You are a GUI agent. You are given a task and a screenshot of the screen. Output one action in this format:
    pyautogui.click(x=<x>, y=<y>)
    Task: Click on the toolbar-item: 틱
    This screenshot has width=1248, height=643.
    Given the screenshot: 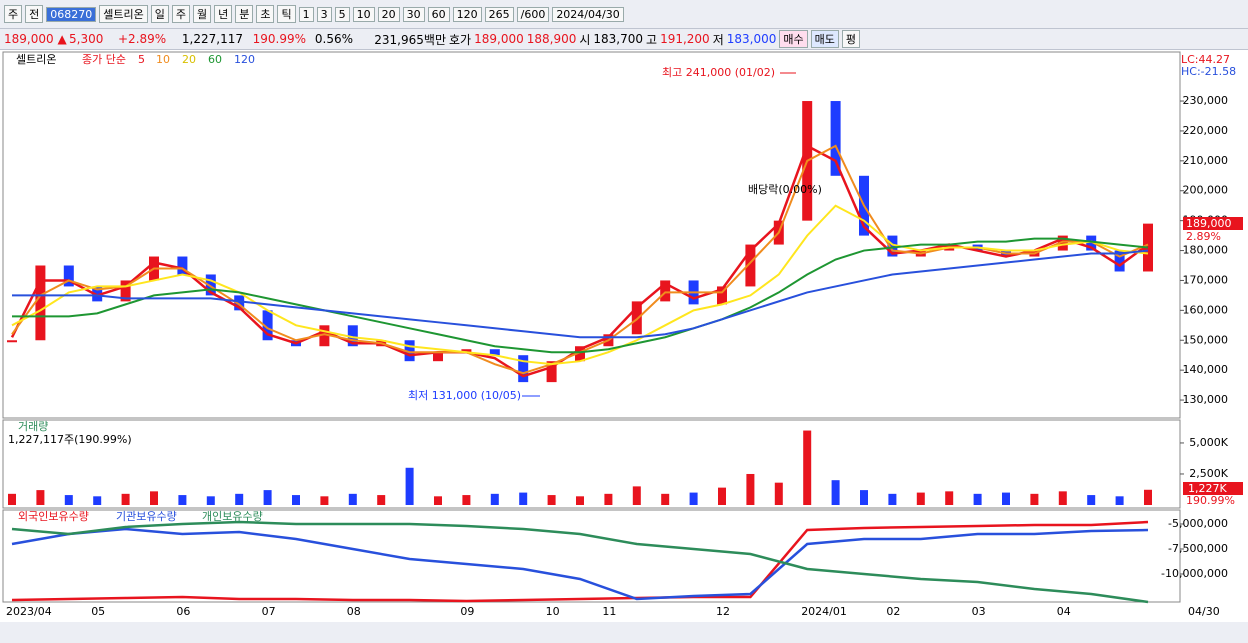 What is the action you would take?
    pyautogui.click(x=286, y=14)
    